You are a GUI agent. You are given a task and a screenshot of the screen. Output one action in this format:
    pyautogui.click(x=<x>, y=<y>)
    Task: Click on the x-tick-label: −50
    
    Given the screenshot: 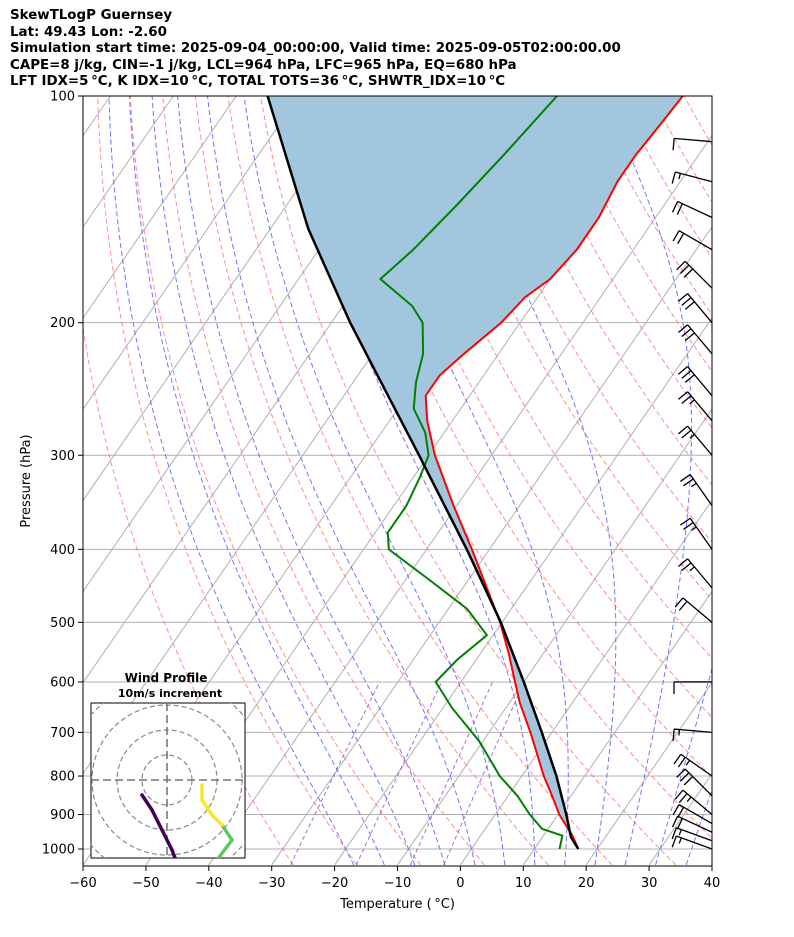 What is the action you would take?
    pyautogui.click(x=145, y=883)
    